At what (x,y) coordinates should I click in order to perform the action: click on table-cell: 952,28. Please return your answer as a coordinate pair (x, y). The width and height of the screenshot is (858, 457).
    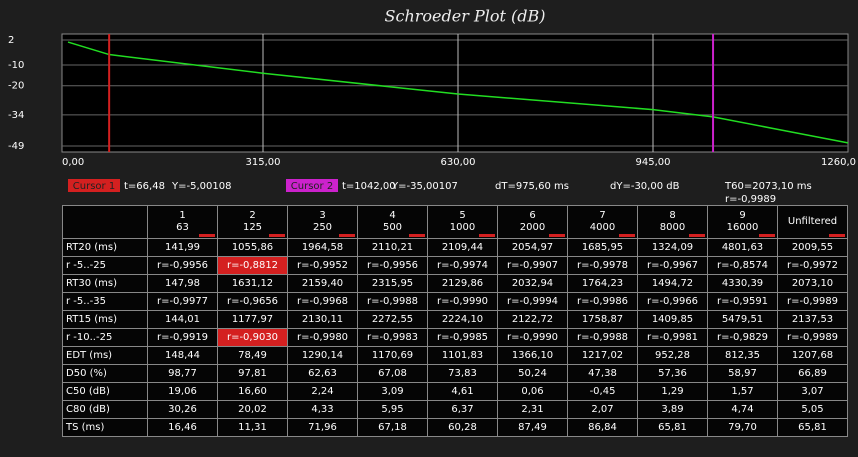
    Looking at the image, I should click on (672, 355).